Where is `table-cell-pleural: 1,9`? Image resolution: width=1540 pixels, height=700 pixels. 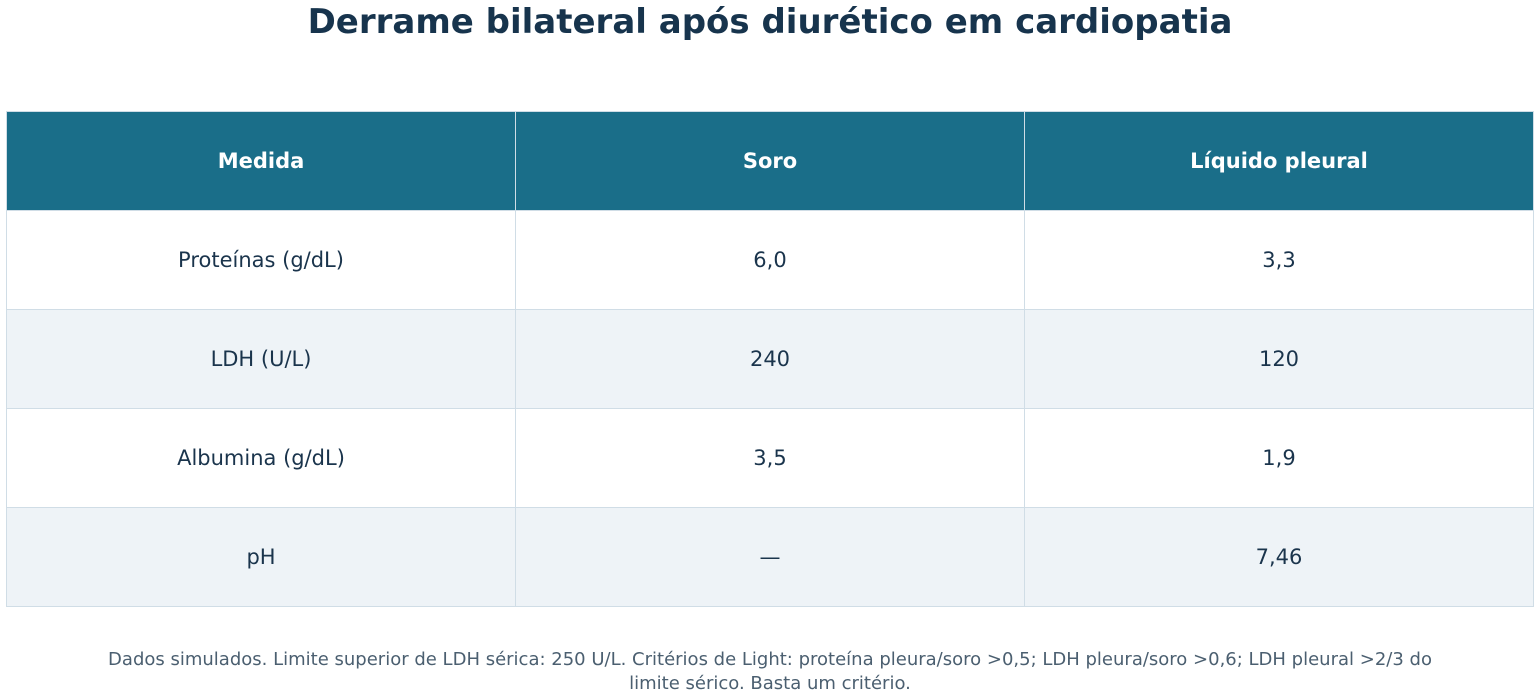
table-cell-pleural: 1,9 is located at coordinates (1279, 458).